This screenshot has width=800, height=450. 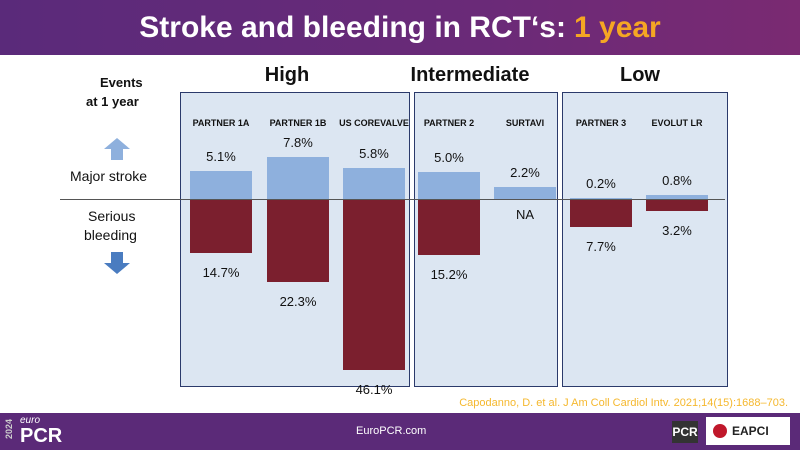 What do you see at coordinates (298, 123) in the screenshot?
I see `trial-label: PARTNER 1B` at bounding box center [298, 123].